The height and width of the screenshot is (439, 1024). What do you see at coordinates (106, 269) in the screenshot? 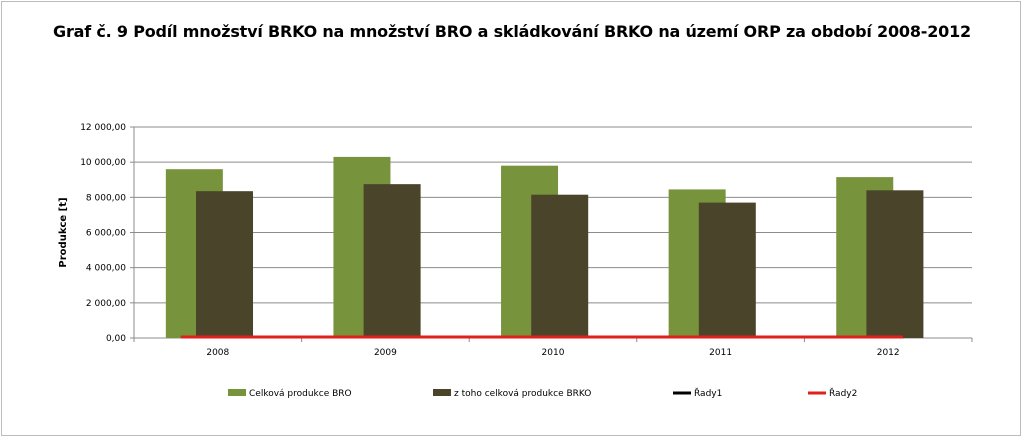
I see `y-tick-label: 4 000,00` at bounding box center [106, 269].